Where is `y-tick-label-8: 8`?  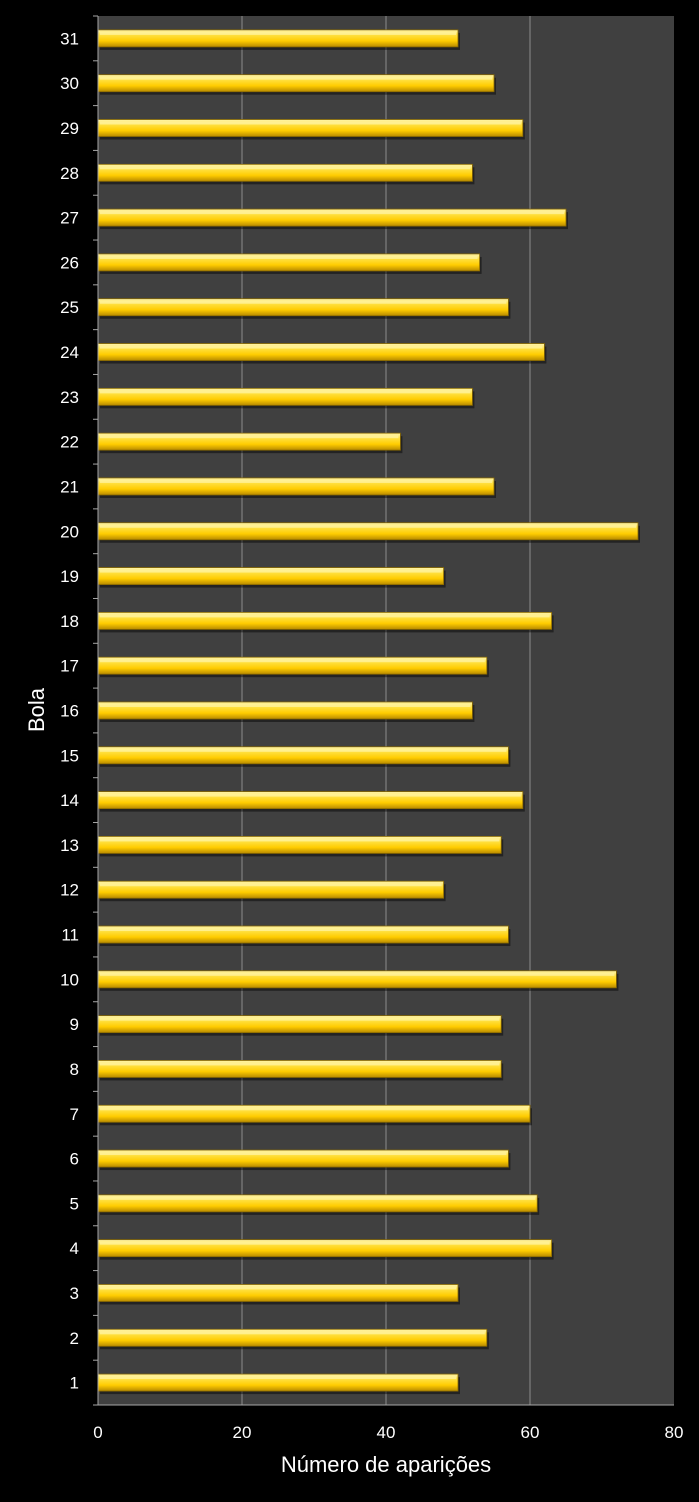 y-tick-label-8: 8 is located at coordinates (74, 1069).